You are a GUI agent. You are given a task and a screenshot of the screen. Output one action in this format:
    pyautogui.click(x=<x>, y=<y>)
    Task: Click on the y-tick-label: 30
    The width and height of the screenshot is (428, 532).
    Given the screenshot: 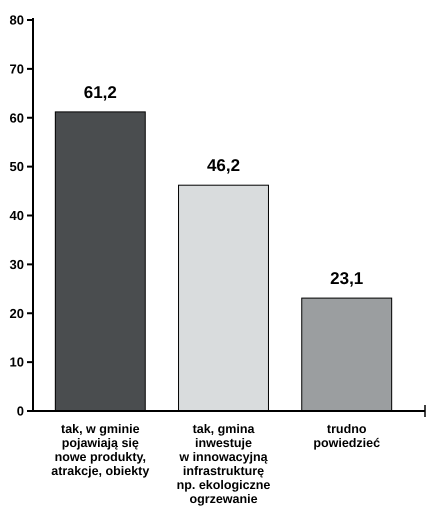 What is the action you would take?
    pyautogui.click(x=17, y=264)
    